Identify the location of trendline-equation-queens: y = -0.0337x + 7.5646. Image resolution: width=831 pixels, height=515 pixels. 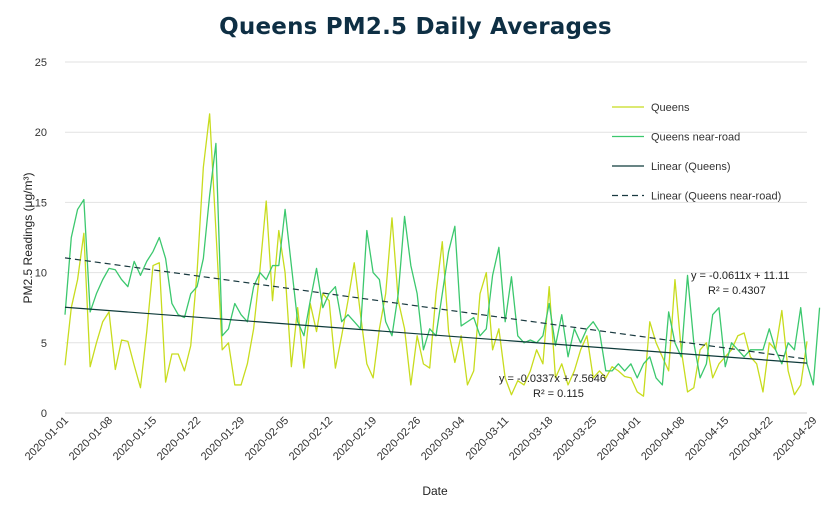
(552, 379).